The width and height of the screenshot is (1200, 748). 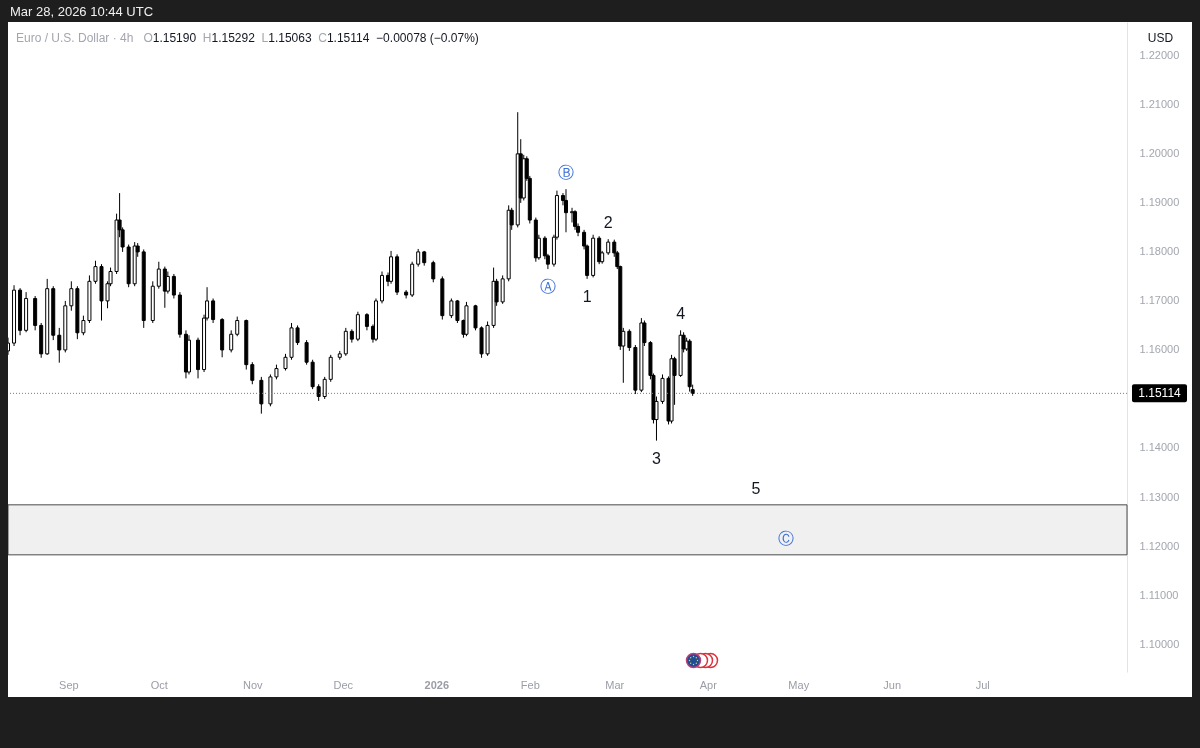 I want to click on x-tick-label: Nov, so click(x=253, y=684).